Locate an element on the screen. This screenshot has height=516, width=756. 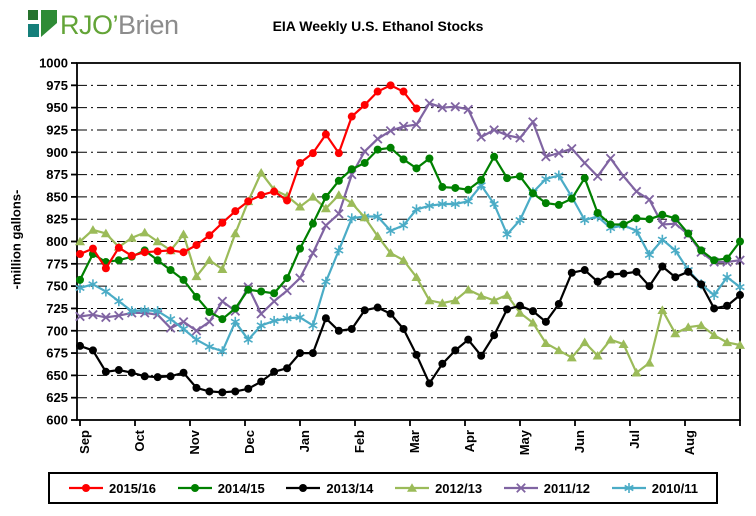
rjobrien-logo-icon is located at coordinates (42, 23).